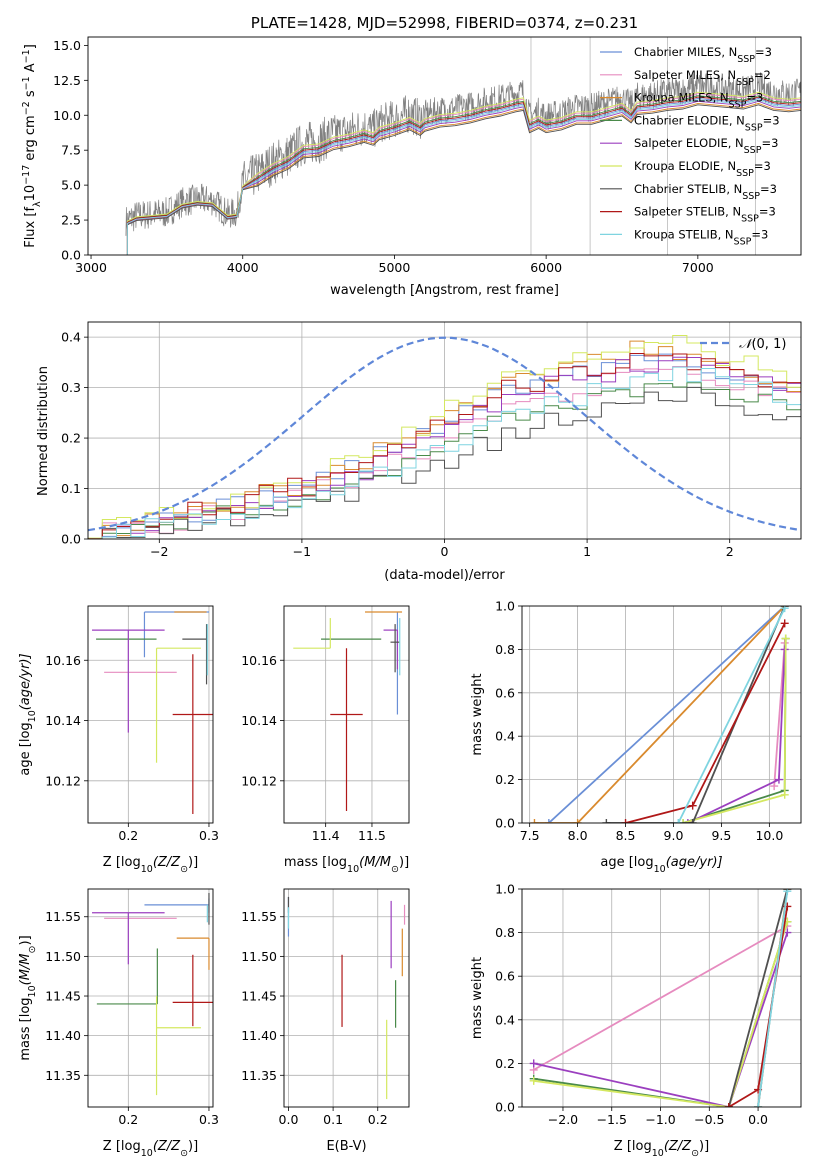  I want to click on mass_vs_ebv-plot-area, so click(346, 998).